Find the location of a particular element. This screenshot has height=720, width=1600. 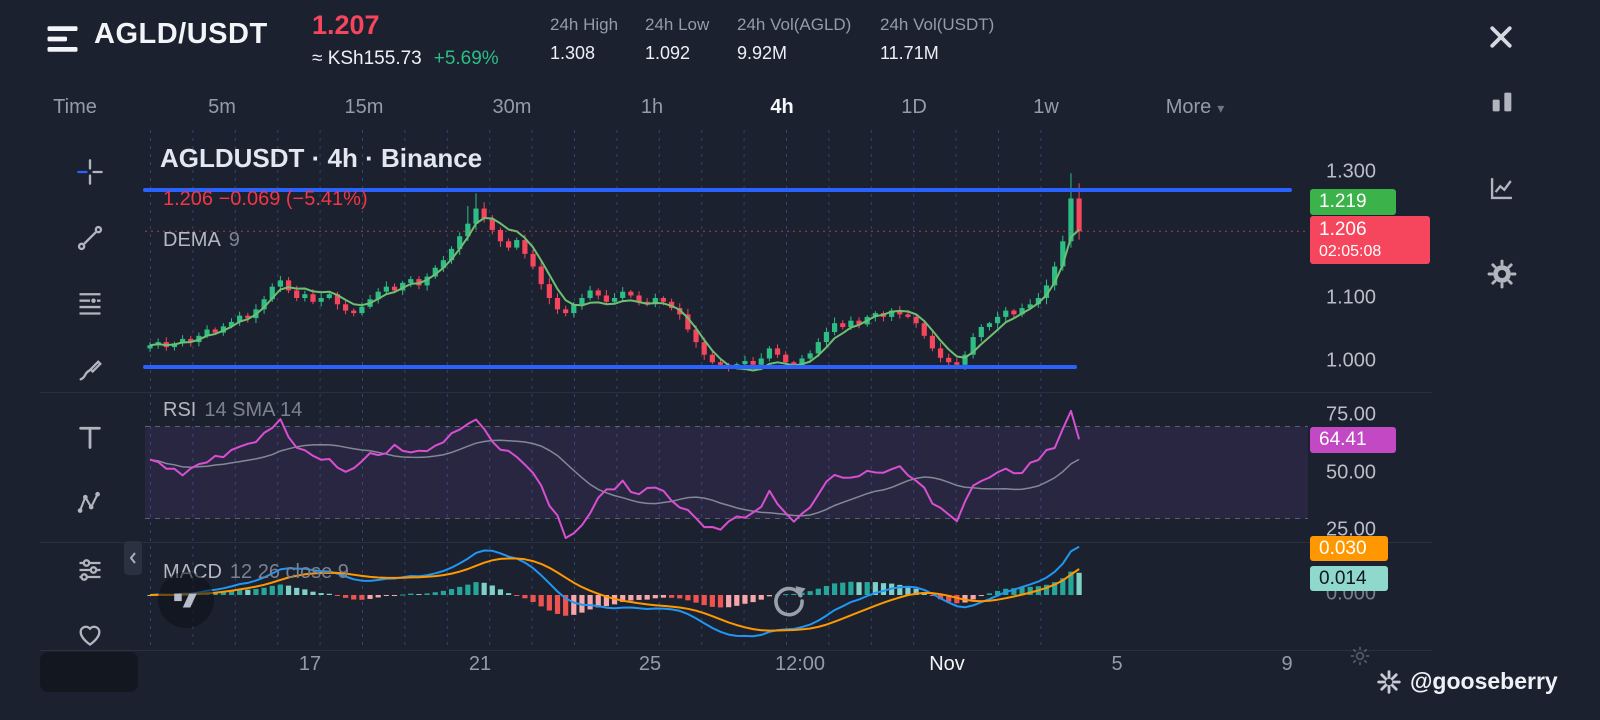

timeframe-Time: Time is located at coordinates (75, 107).